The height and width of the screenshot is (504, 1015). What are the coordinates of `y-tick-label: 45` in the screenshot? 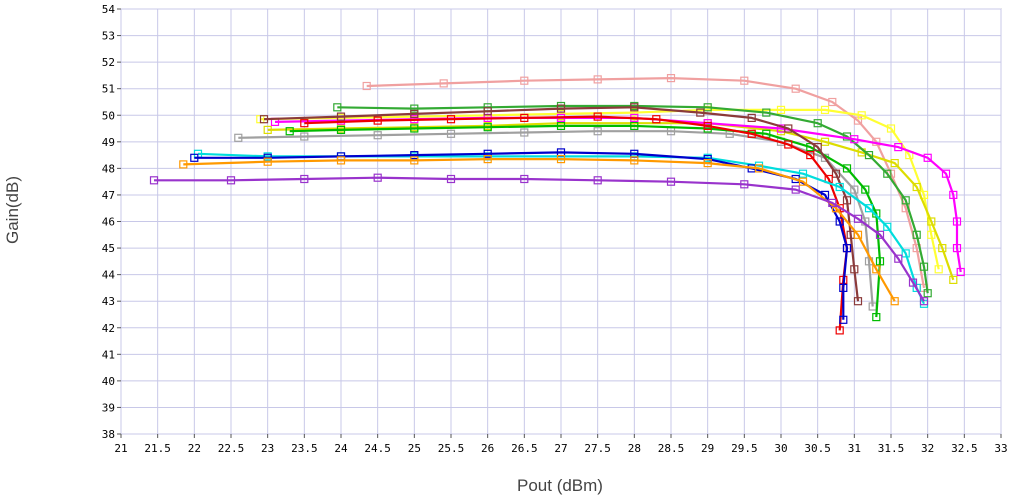 It's located at (108, 248).